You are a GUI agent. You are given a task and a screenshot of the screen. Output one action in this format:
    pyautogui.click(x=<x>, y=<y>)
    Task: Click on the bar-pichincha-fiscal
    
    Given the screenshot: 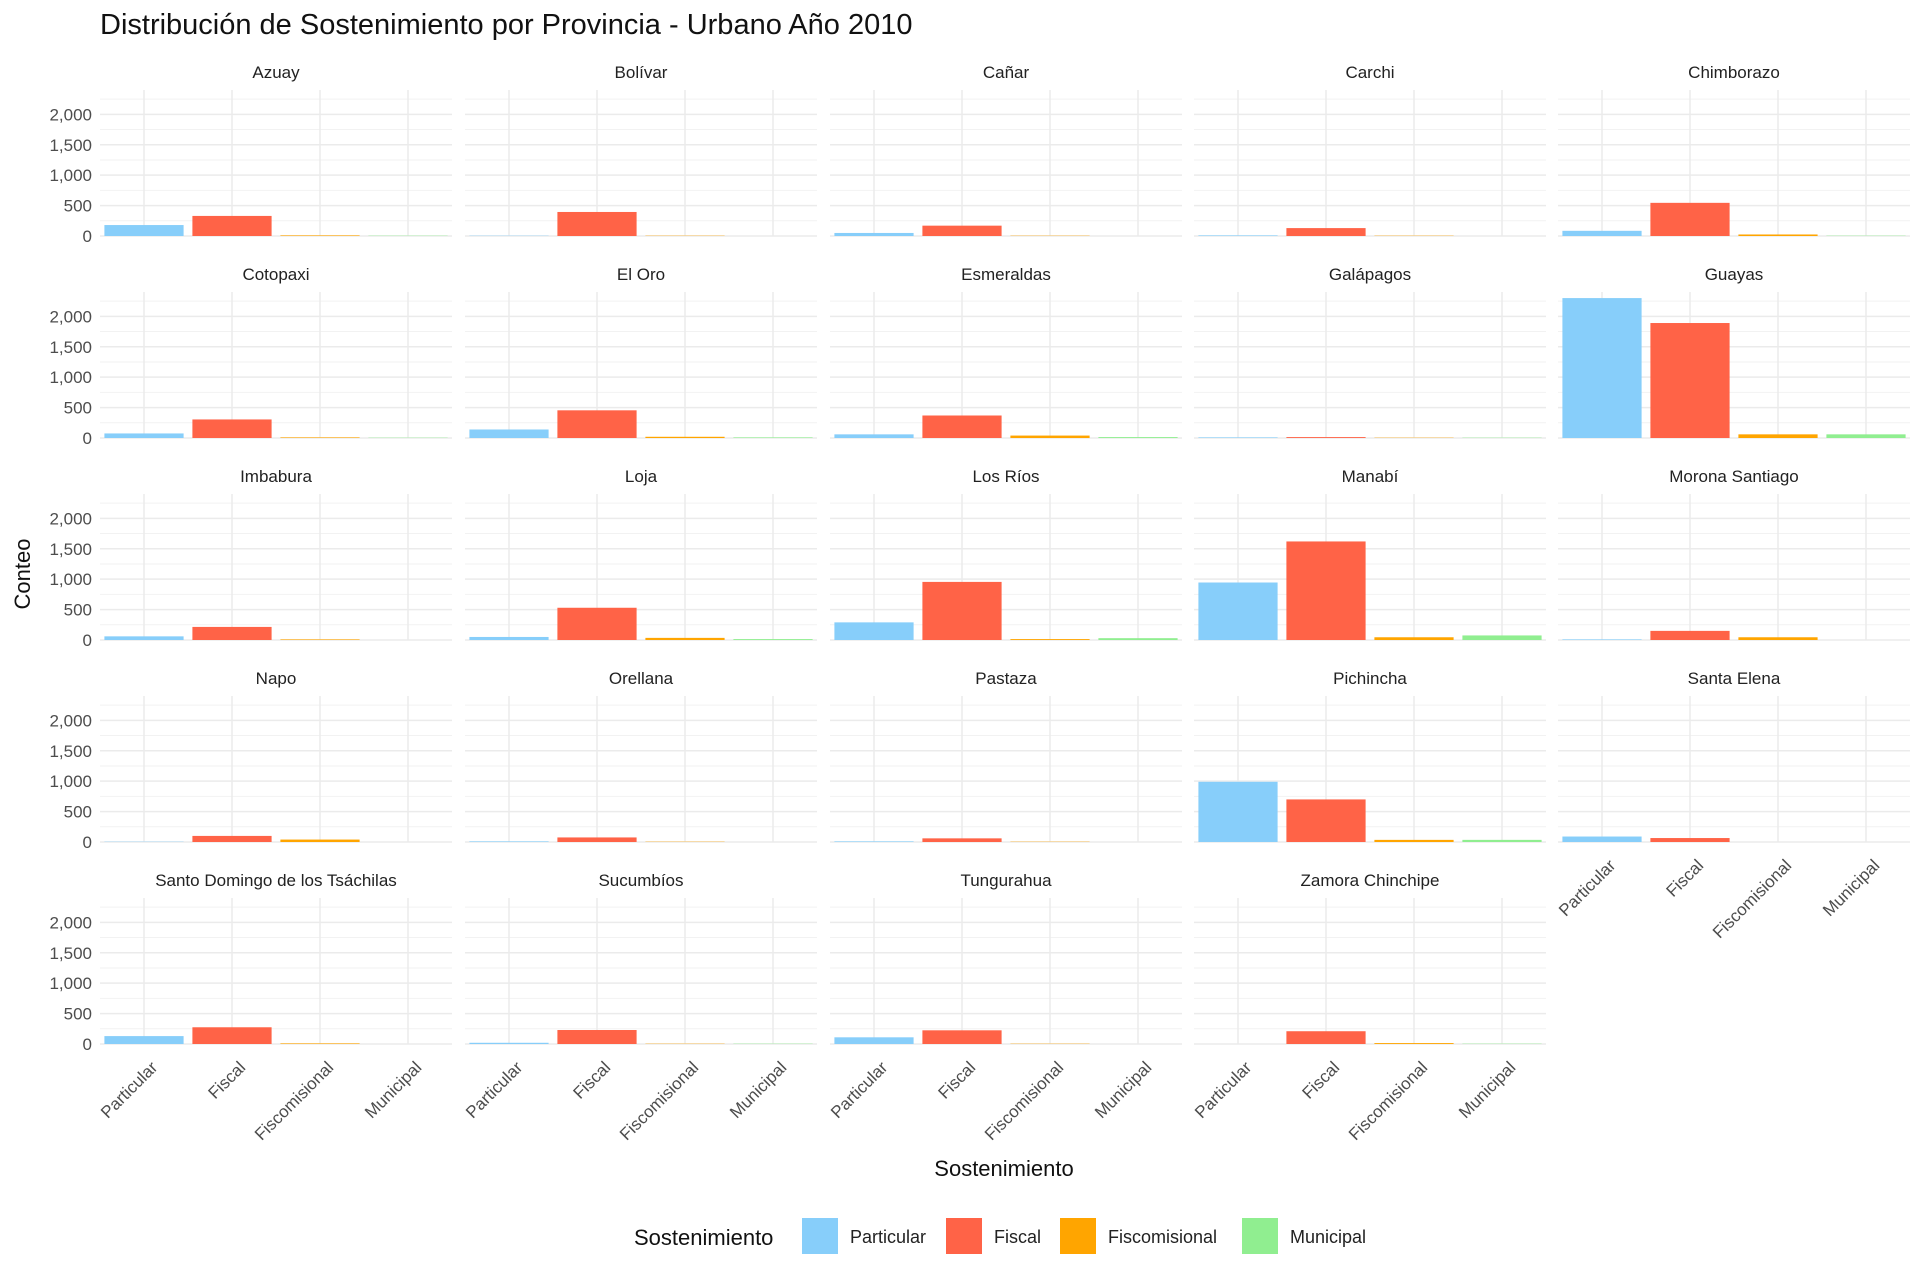 What is the action you would take?
    pyautogui.click(x=1326, y=820)
    